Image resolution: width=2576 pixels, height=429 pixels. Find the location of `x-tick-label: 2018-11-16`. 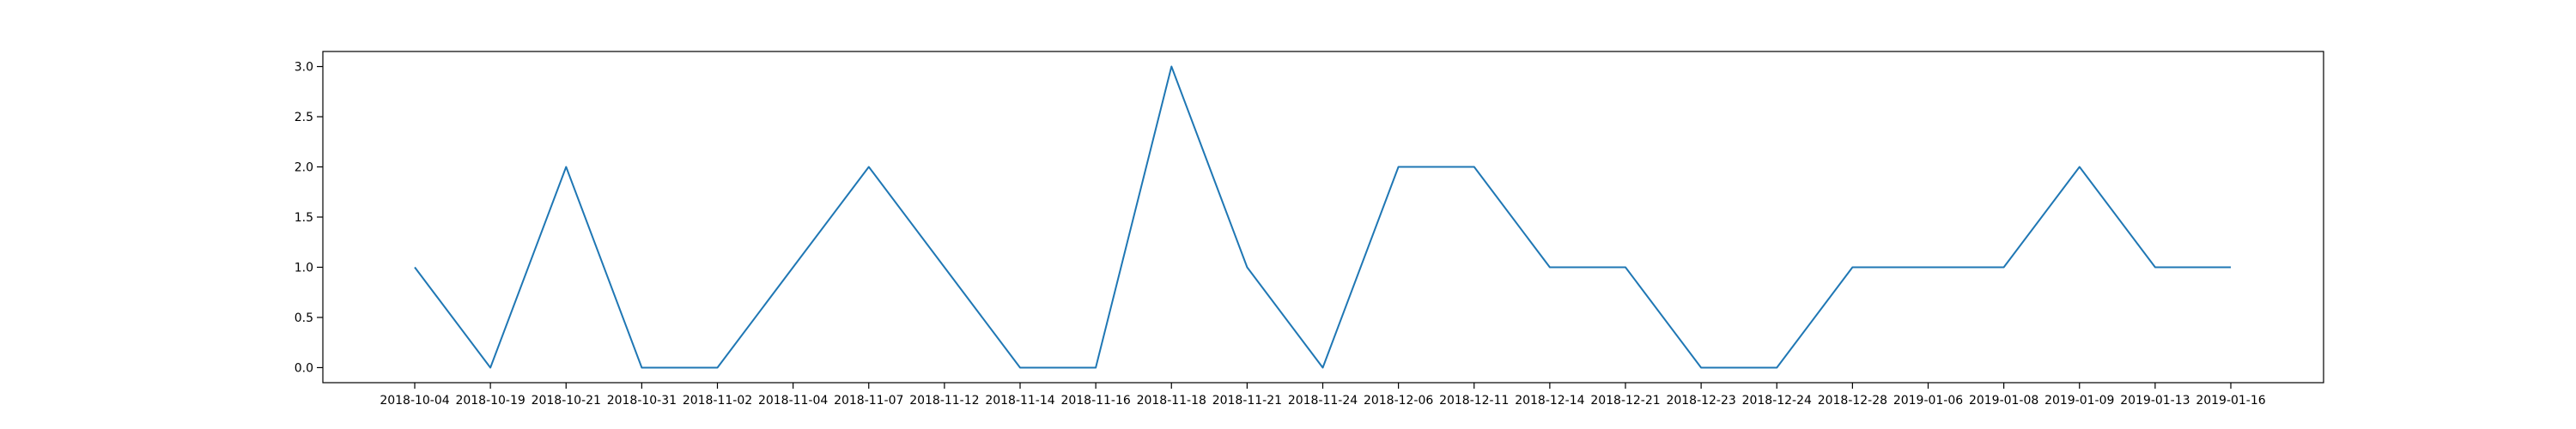

x-tick-label: 2018-11-16 is located at coordinates (1095, 401).